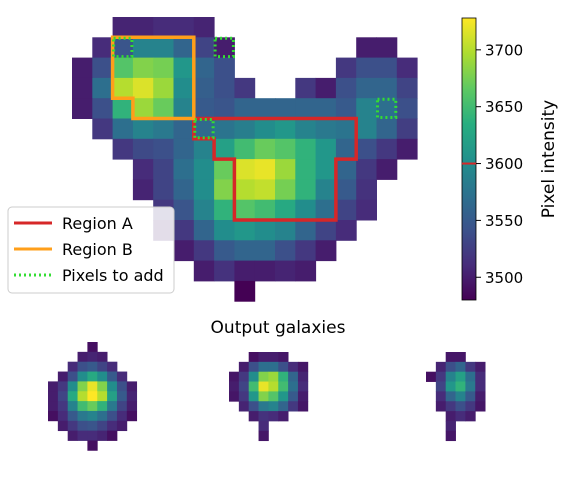 The height and width of the screenshot is (480, 575). Describe the element at coordinates (255, 88) in the screenshot. I see `pixels-to-add-markers` at that location.